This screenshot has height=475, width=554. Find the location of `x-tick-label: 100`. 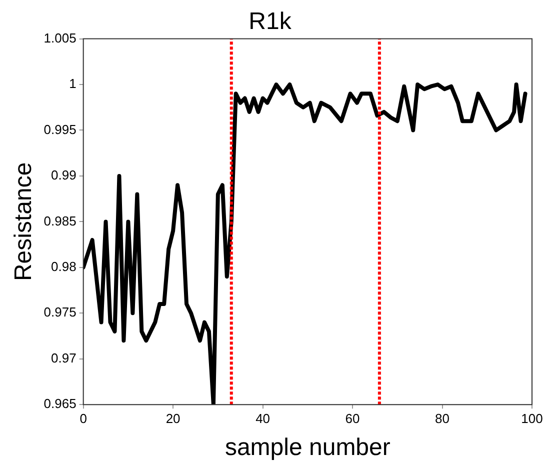

x-tick-label: 100 is located at coordinates (532, 418).